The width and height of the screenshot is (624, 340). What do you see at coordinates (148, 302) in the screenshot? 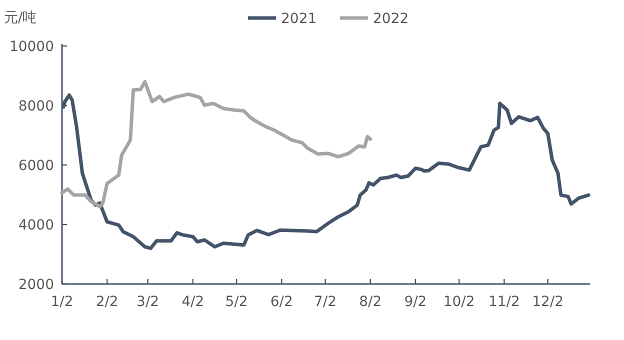
I see `x-tick-label: 3/2` at bounding box center [148, 302].